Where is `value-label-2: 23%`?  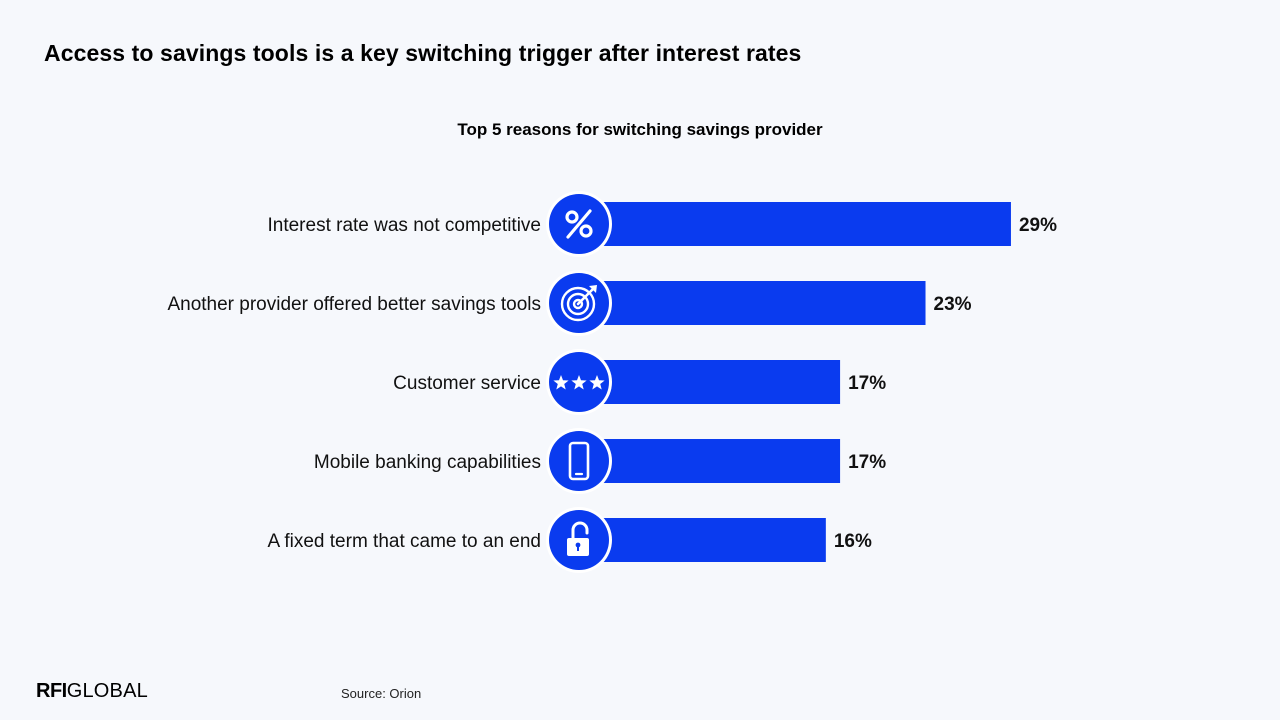
value-label-2: 23% is located at coordinates (953, 304).